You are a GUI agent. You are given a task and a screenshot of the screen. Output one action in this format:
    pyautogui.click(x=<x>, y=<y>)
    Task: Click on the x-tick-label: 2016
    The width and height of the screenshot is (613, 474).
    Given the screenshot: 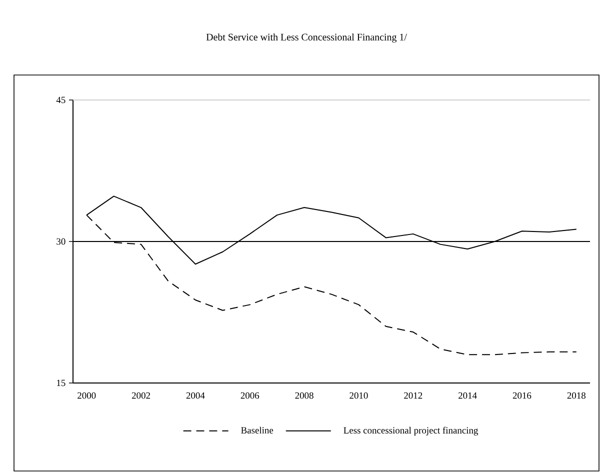 What is the action you would take?
    pyautogui.click(x=522, y=395)
    